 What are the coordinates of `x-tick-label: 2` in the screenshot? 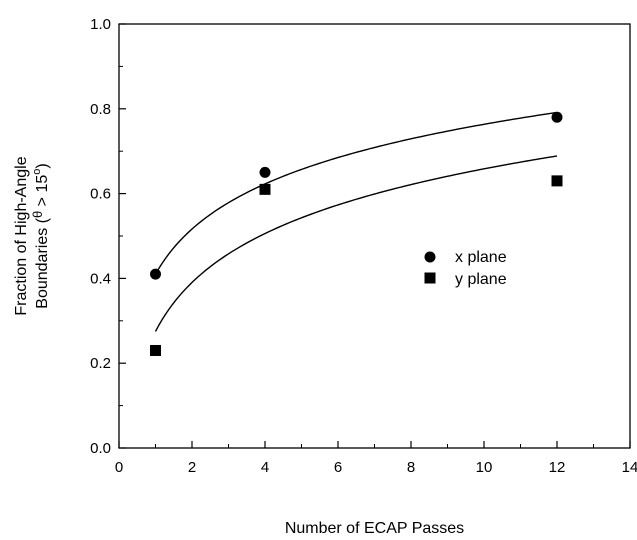 It's located at (192, 467).